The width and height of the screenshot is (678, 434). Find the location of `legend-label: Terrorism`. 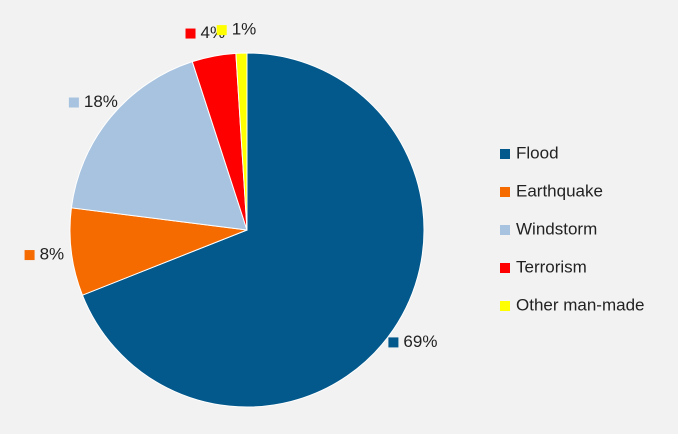

legend-label: Terrorism is located at coordinates (551, 266).